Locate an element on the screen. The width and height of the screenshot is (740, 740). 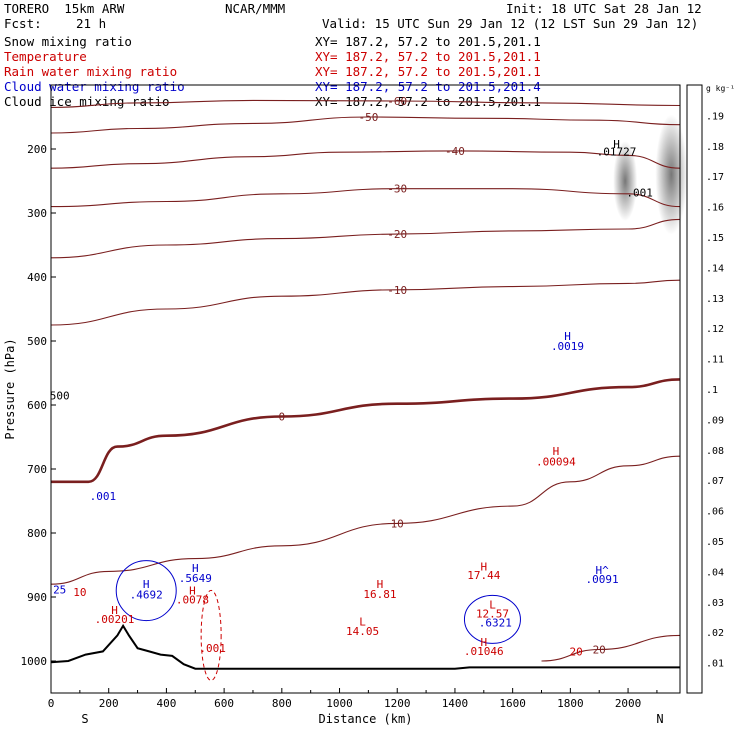
y-axis-title: Pressure (hPa) is located at coordinates (10, 388).